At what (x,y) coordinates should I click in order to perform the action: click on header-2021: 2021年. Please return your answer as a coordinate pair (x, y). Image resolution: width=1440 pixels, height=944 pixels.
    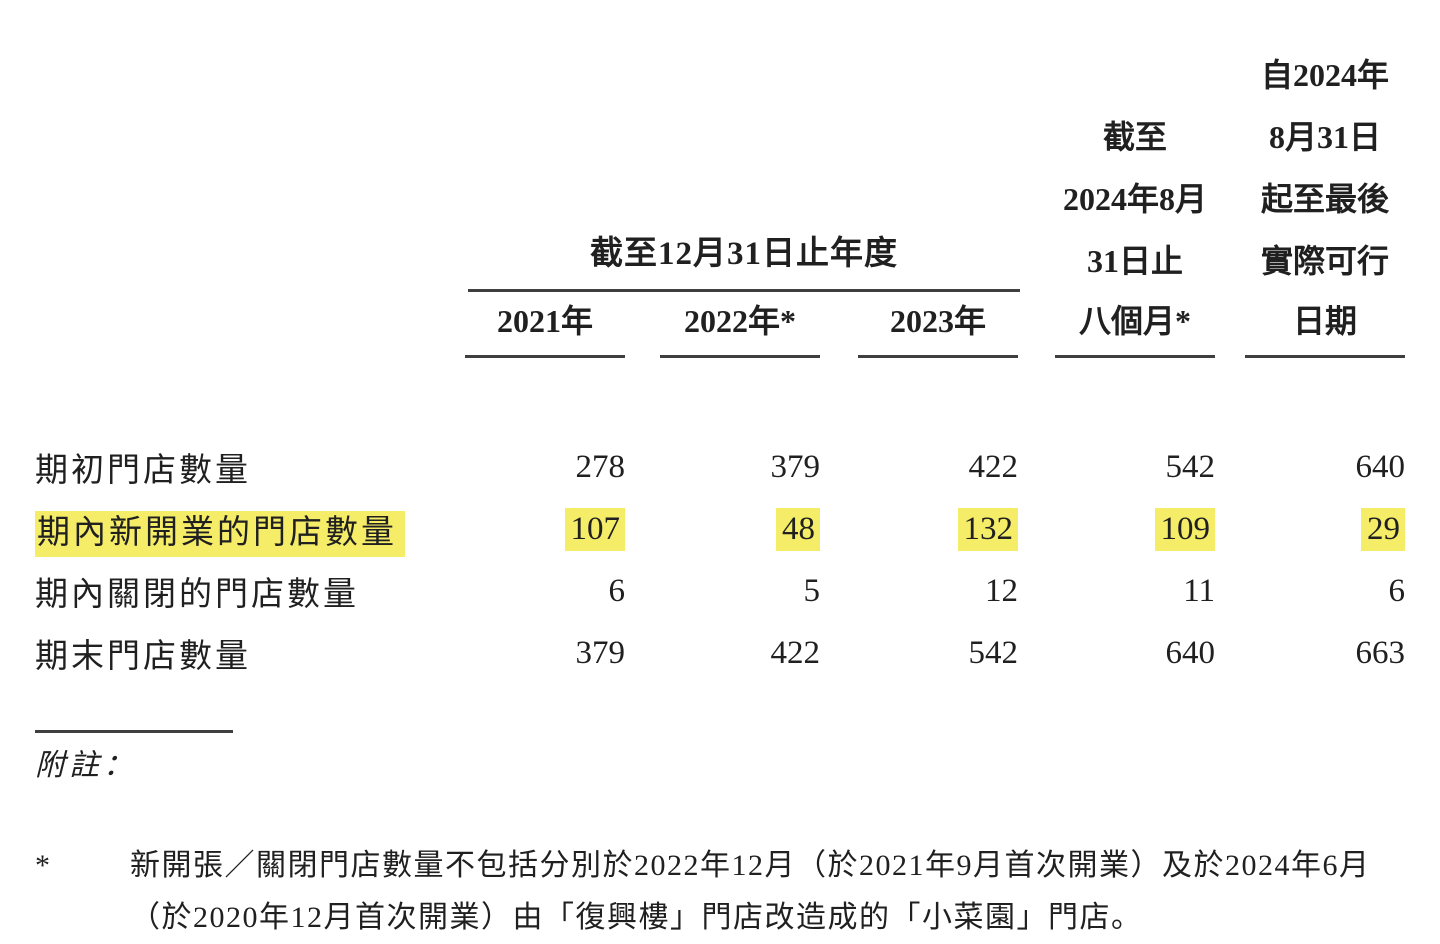
    Looking at the image, I should click on (527, 325).